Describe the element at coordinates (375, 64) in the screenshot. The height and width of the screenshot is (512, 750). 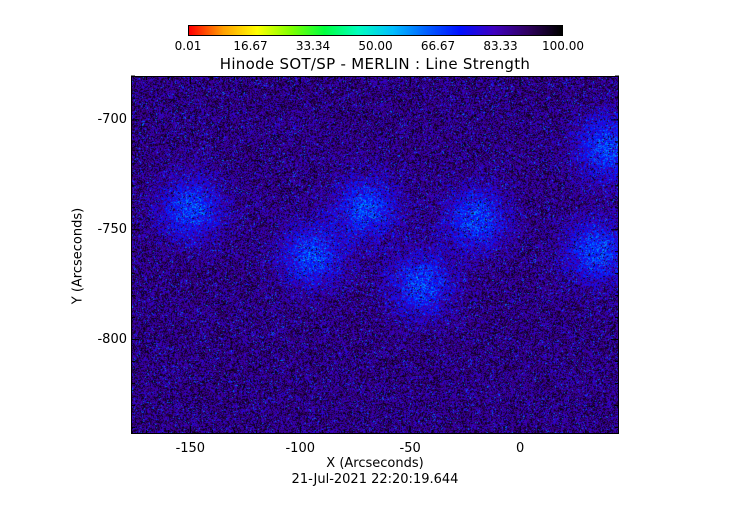
I see `plot-title: Hinode SOT/SP - MERLIN : Line Strength` at that location.